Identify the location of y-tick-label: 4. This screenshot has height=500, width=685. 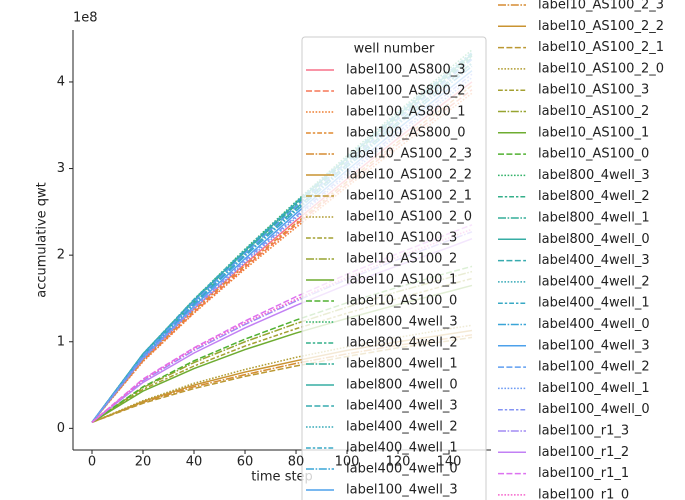
(61, 81).